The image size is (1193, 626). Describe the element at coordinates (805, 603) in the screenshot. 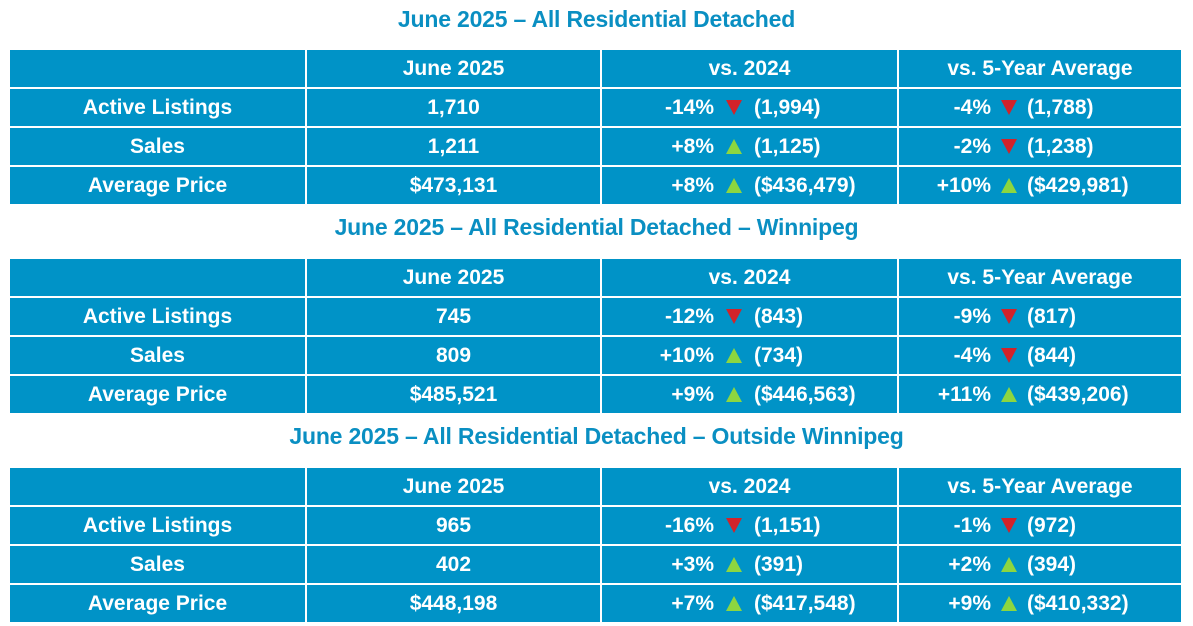

I see `previous-value: ($417,548)` at that location.